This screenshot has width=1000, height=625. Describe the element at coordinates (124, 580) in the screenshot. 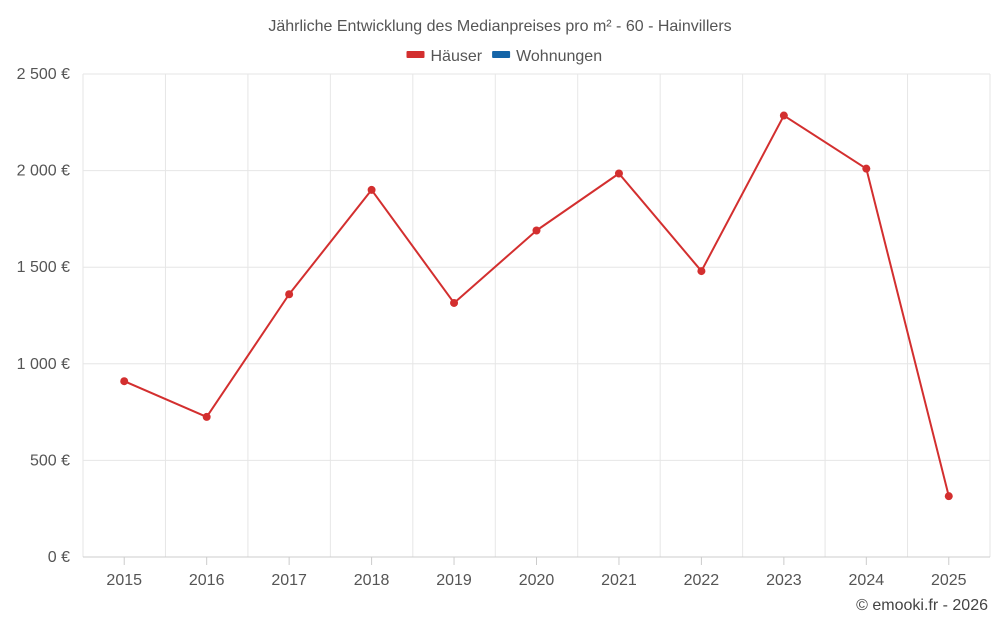

I see `x-tick-label: 2015` at that location.